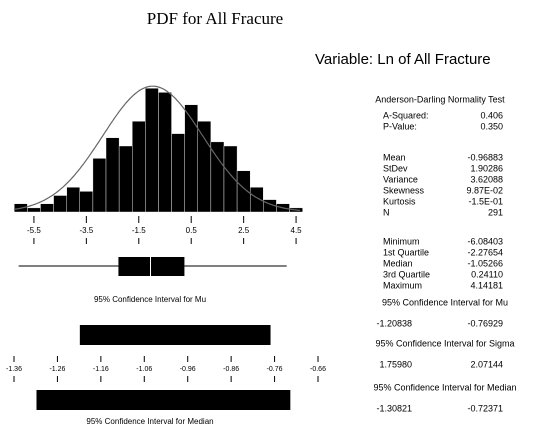  What do you see at coordinates (445, 302) in the screenshot?
I see `interval-title: 95% Confidence Interval for Mu` at bounding box center [445, 302].